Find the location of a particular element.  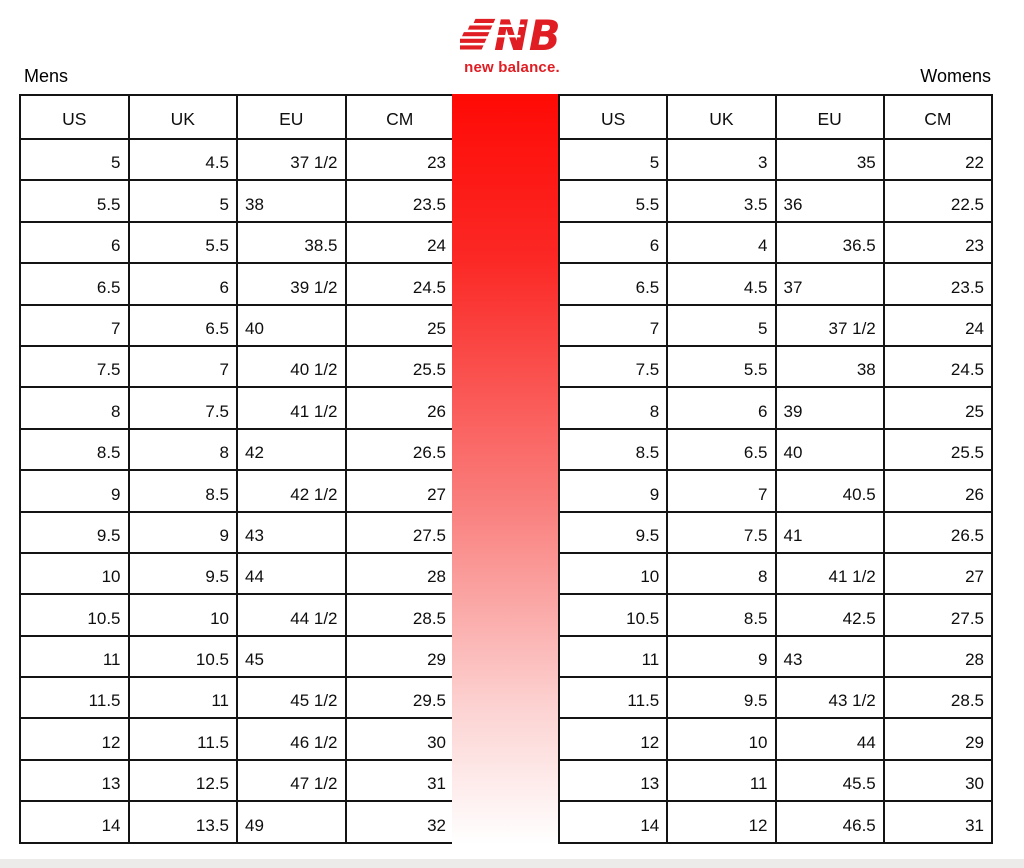

size-cell-eu: 37 is located at coordinates (829, 284).